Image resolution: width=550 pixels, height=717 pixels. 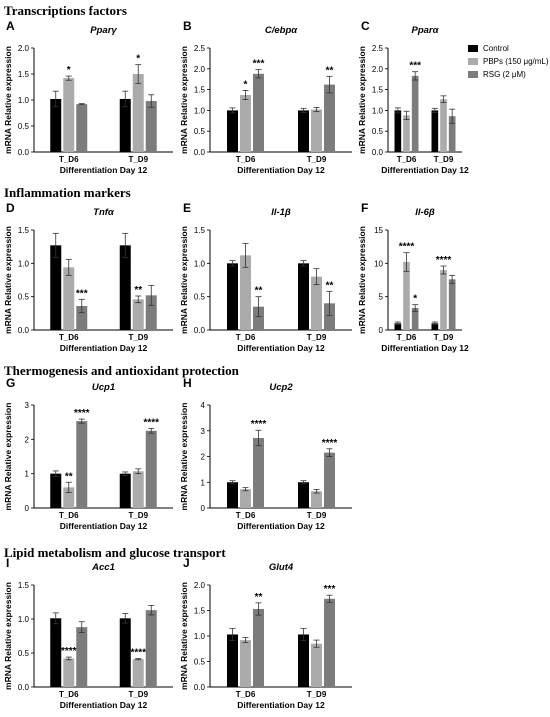 I want to click on x-tick-label-c-0: T_D6, so click(x=407, y=159).